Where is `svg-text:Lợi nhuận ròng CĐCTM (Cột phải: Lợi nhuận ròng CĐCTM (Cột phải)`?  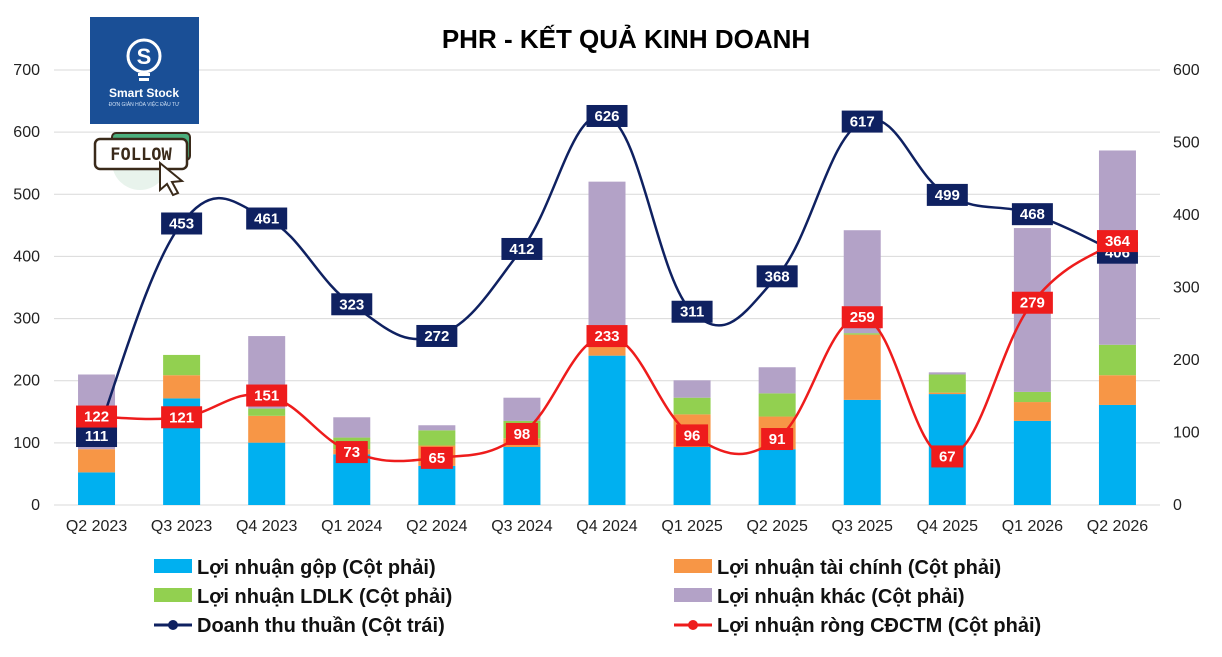 svg-text:Lợi nhuận ròng CĐCTM (Cột phải: Lợi nhuận ròng CĐCTM (Cột phải) is located at coordinates (879, 626).